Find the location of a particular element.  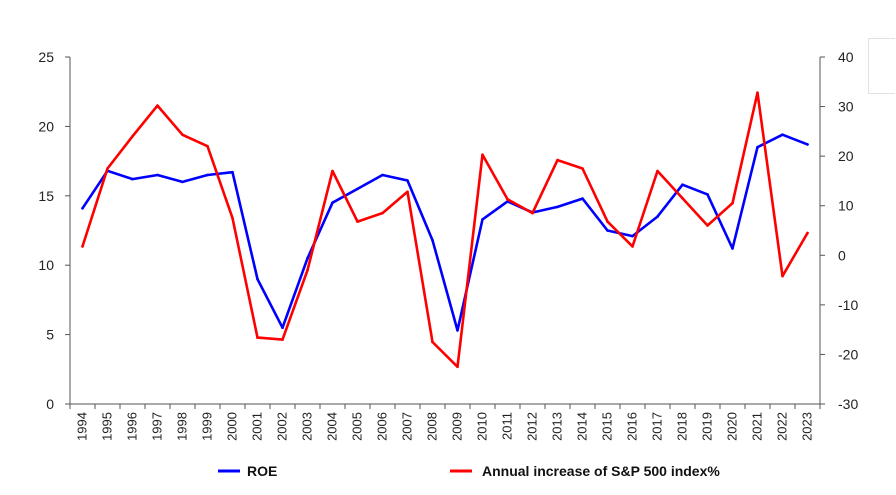

x-tick-label: 1994 is located at coordinates (82, 426).